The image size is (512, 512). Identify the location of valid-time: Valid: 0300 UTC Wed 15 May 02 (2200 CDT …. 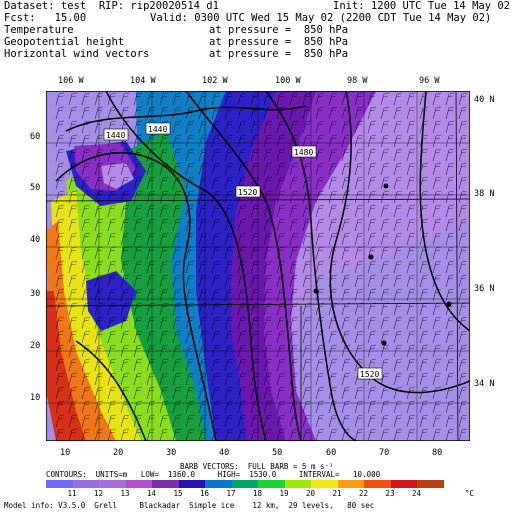
(321, 18).